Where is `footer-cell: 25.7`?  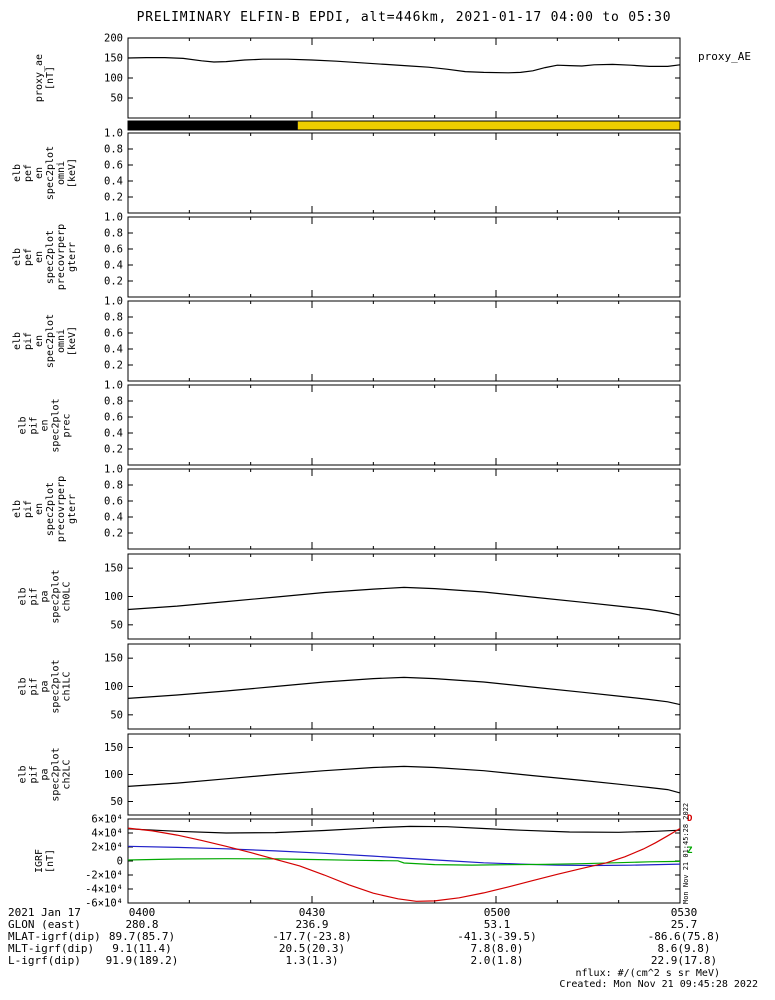 footer-cell: 25.7 is located at coordinates (684, 924).